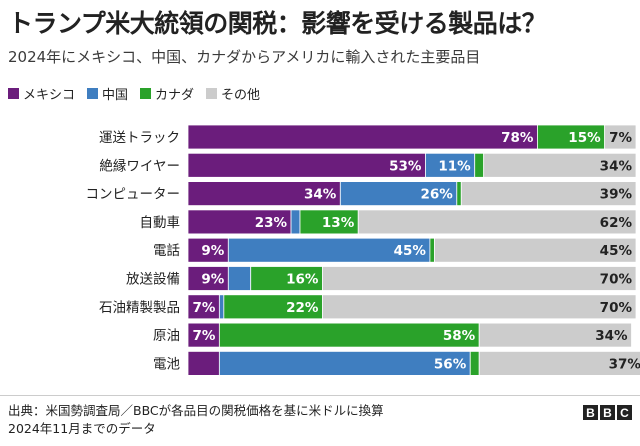 The image size is (640, 446). What do you see at coordinates (49, 95) in the screenshot?
I see `legend-label-mexico: メキシコ` at bounding box center [49, 95].